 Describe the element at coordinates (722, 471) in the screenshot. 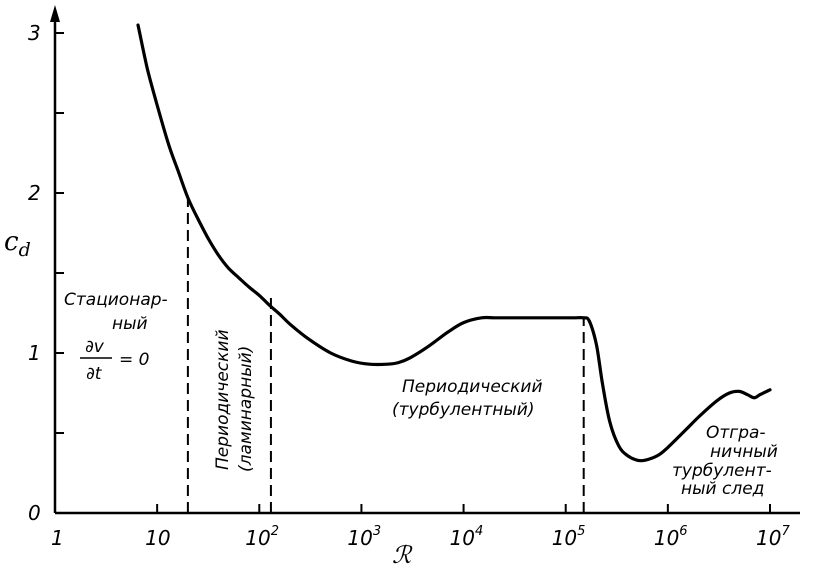

I see `svg-text: турбулент-` at that location.